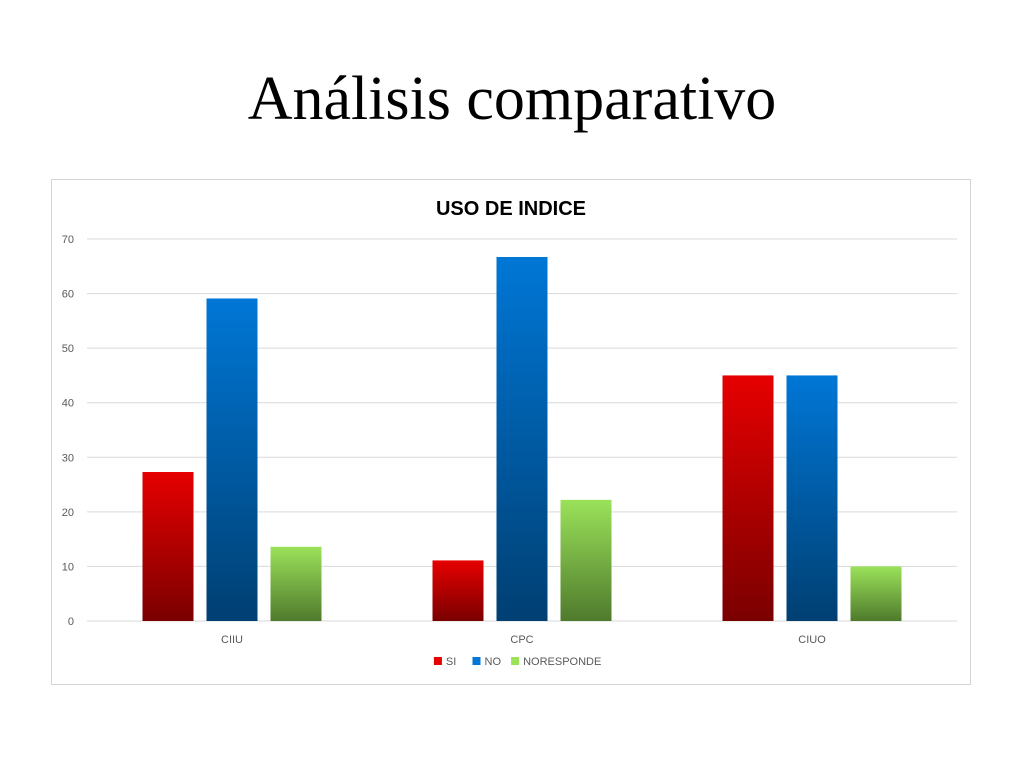  Describe the element at coordinates (296, 583) in the screenshot. I see `bar-noresponde-ciiu` at that location.